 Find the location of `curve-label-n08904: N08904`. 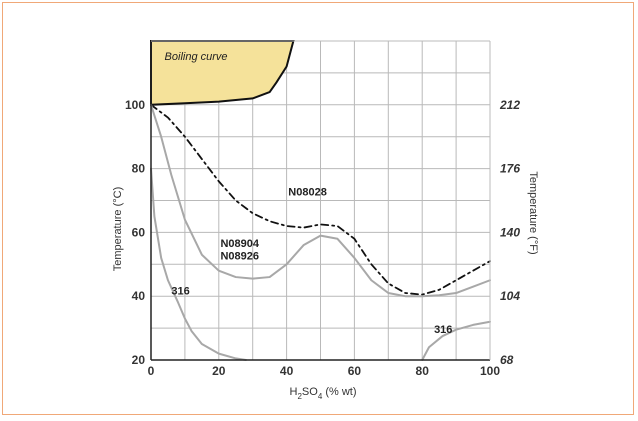

curve-label-n08904: N08904 is located at coordinates (239, 244).